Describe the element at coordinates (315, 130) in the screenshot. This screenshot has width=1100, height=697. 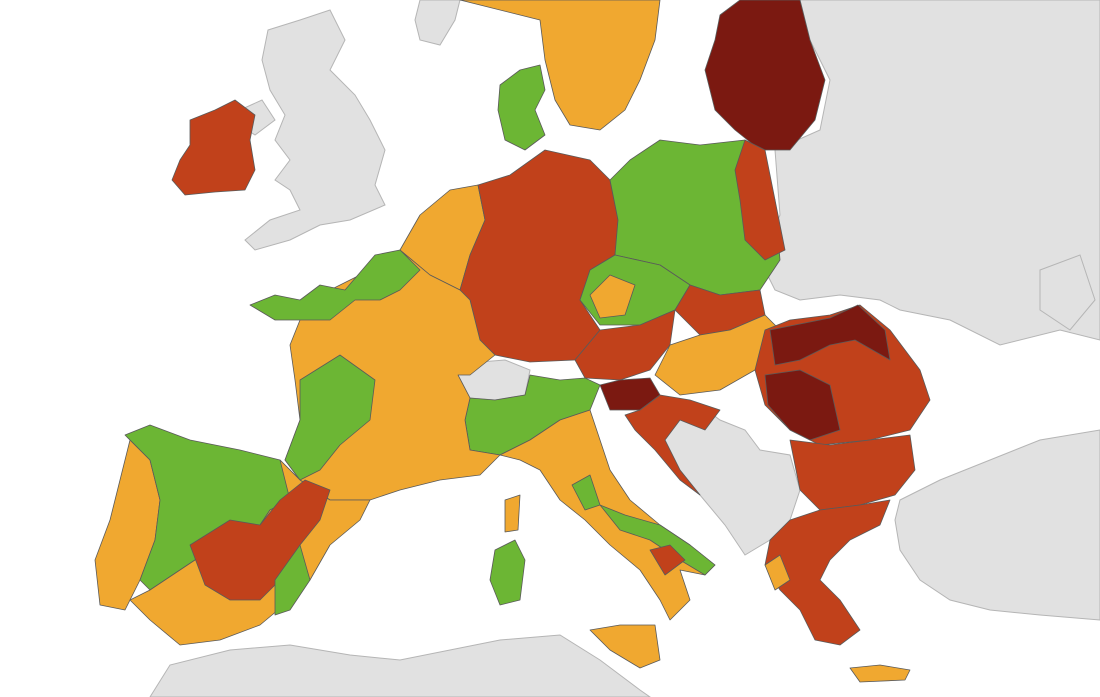
I see `great-britain` at that location.